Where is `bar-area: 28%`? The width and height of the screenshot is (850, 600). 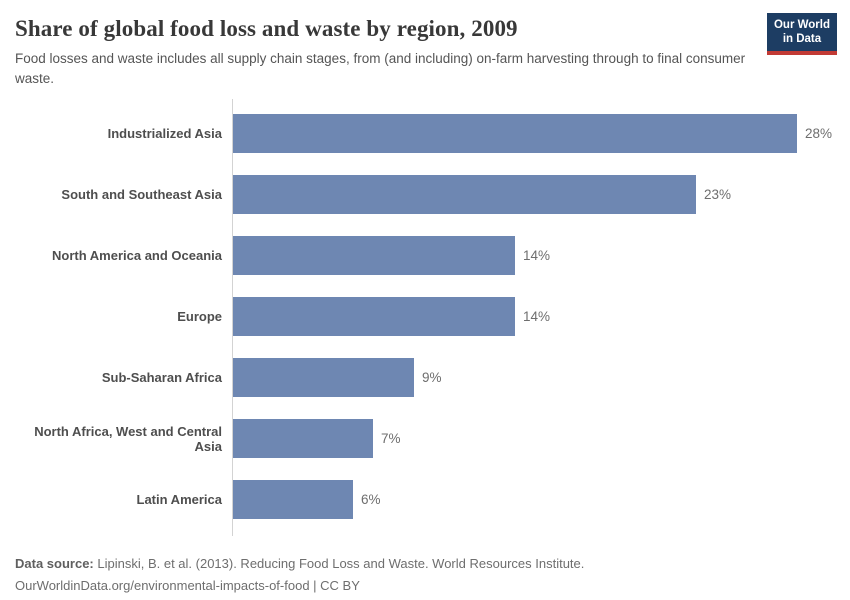
bar-area: 28% is located at coordinates (533, 133).